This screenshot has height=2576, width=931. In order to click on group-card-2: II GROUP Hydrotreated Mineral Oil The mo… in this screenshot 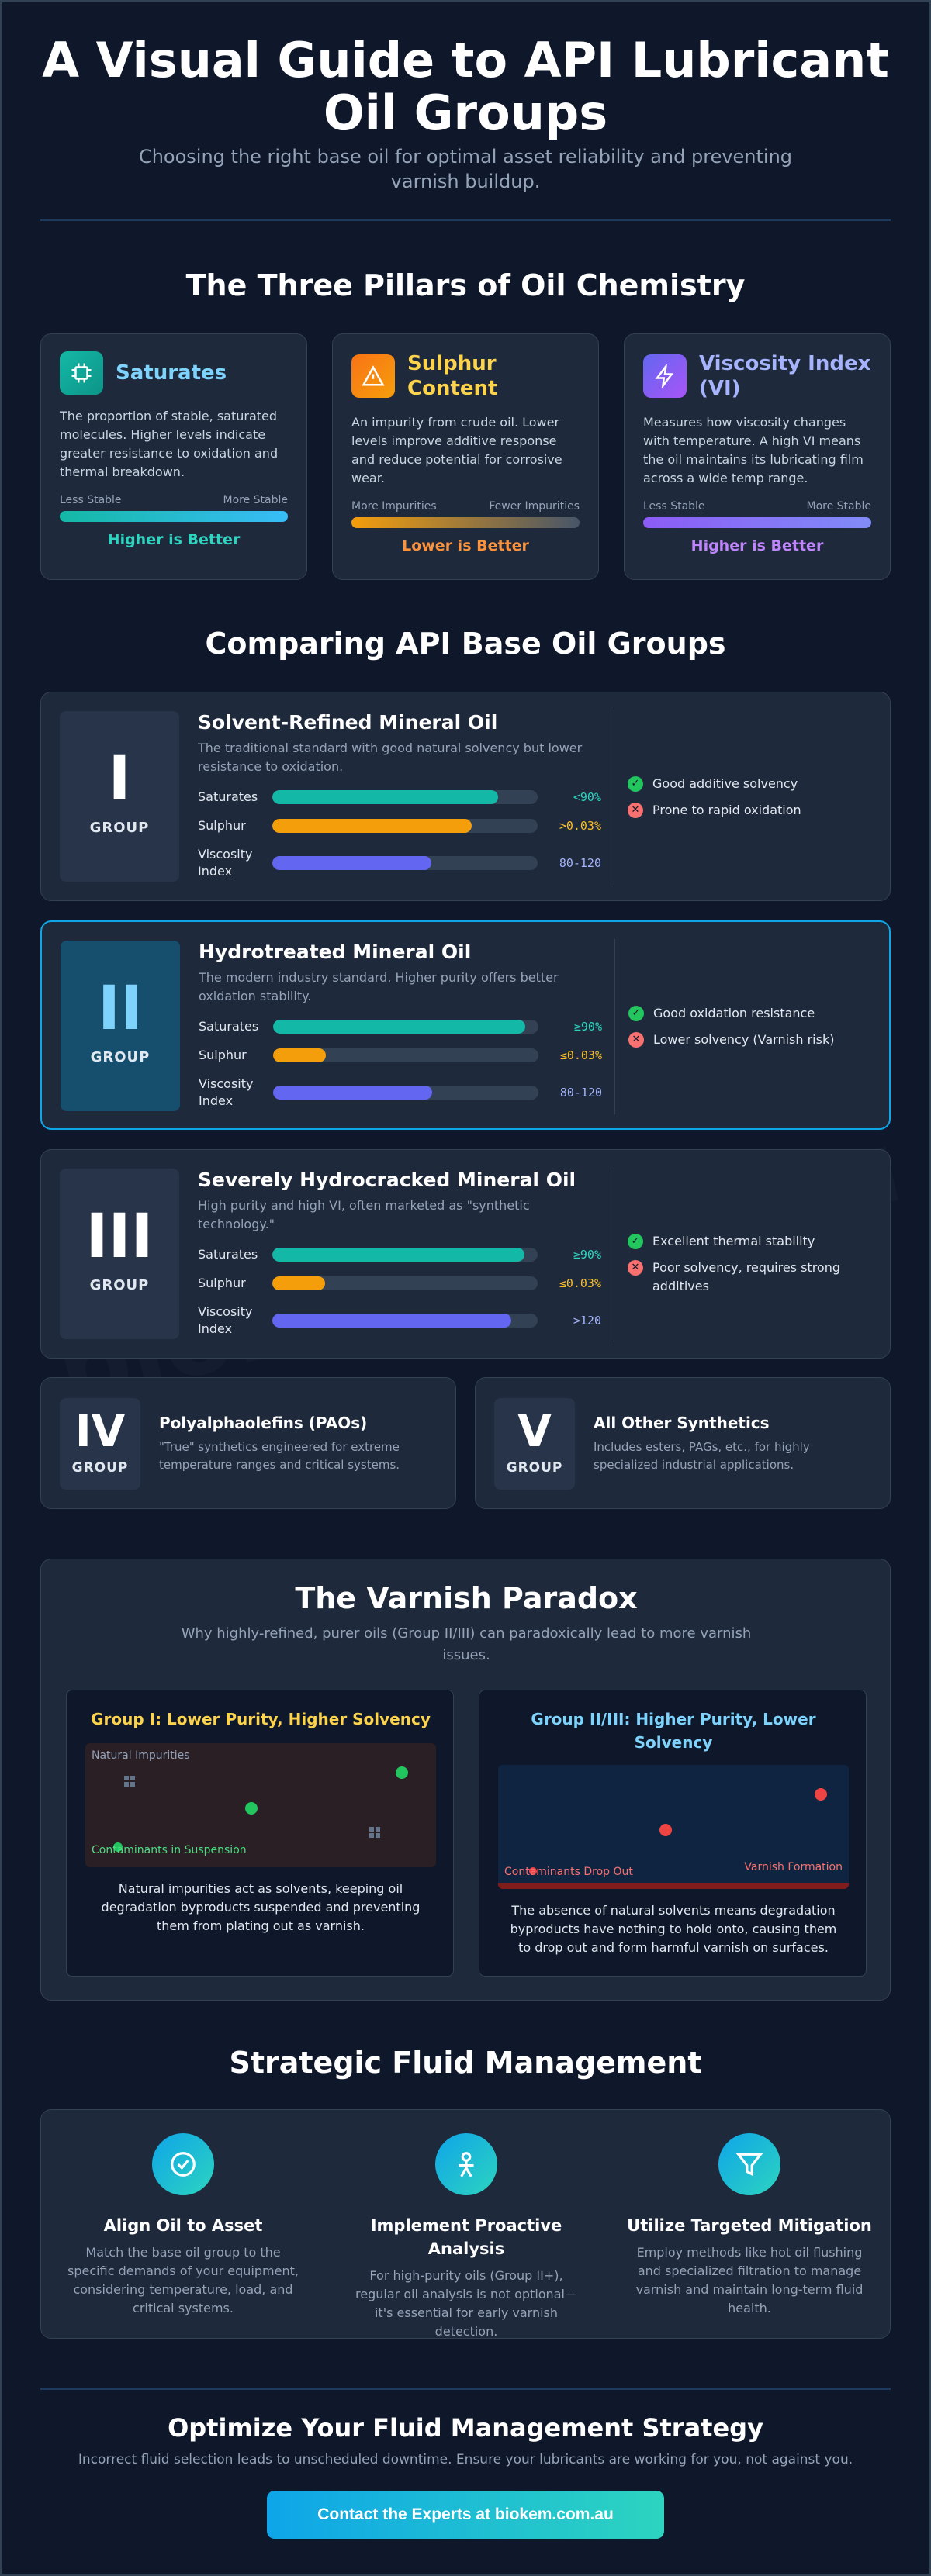, I will do `click(465, 1025)`.